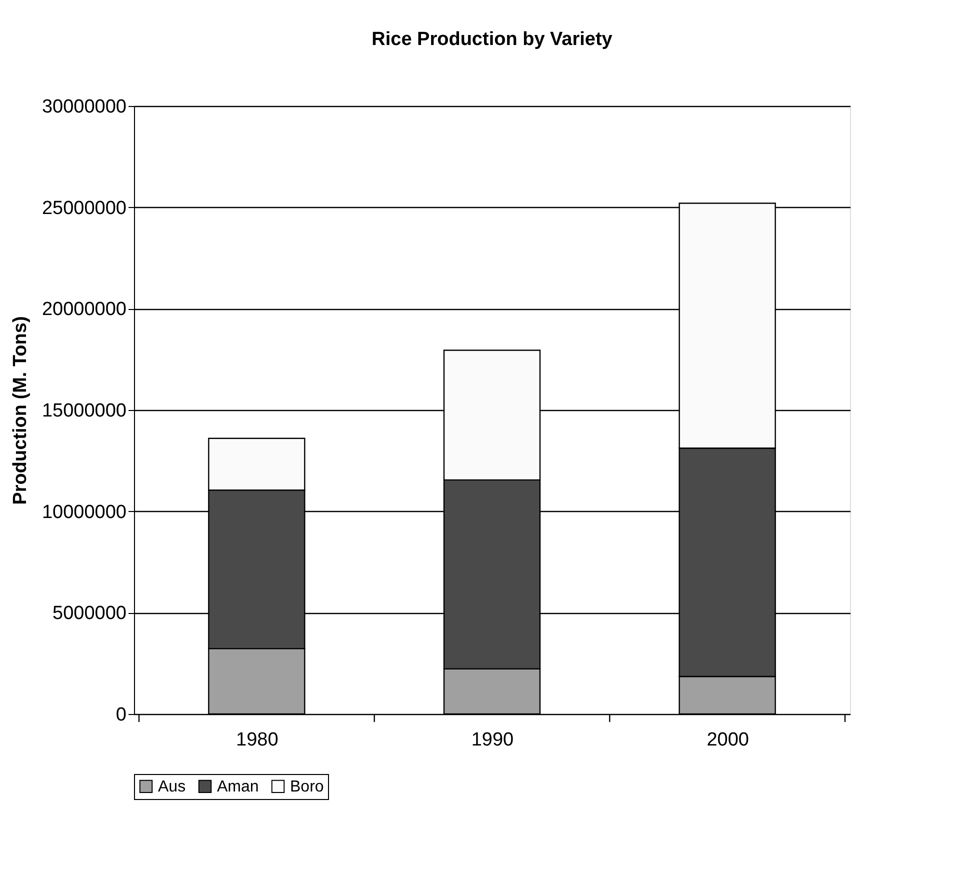 This screenshot has width=967, height=869. Describe the element at coordinates (257, 740) in the screenshot. I see `x-tick-label: 1980` at that location.